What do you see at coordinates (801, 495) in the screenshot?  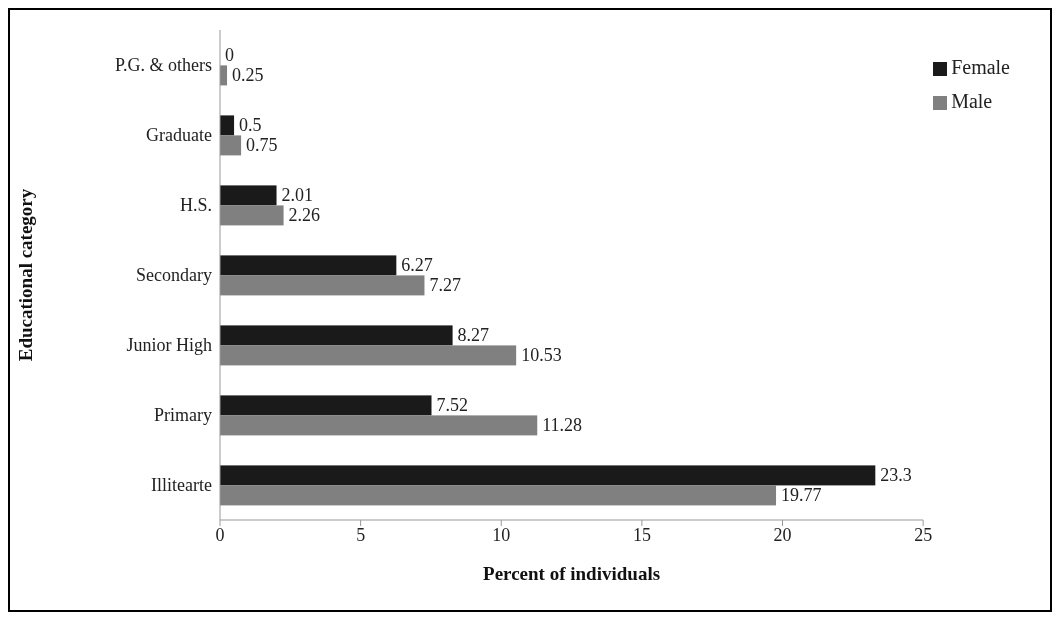 I see `data-label: 19.77` at bounding box center [801, 495].